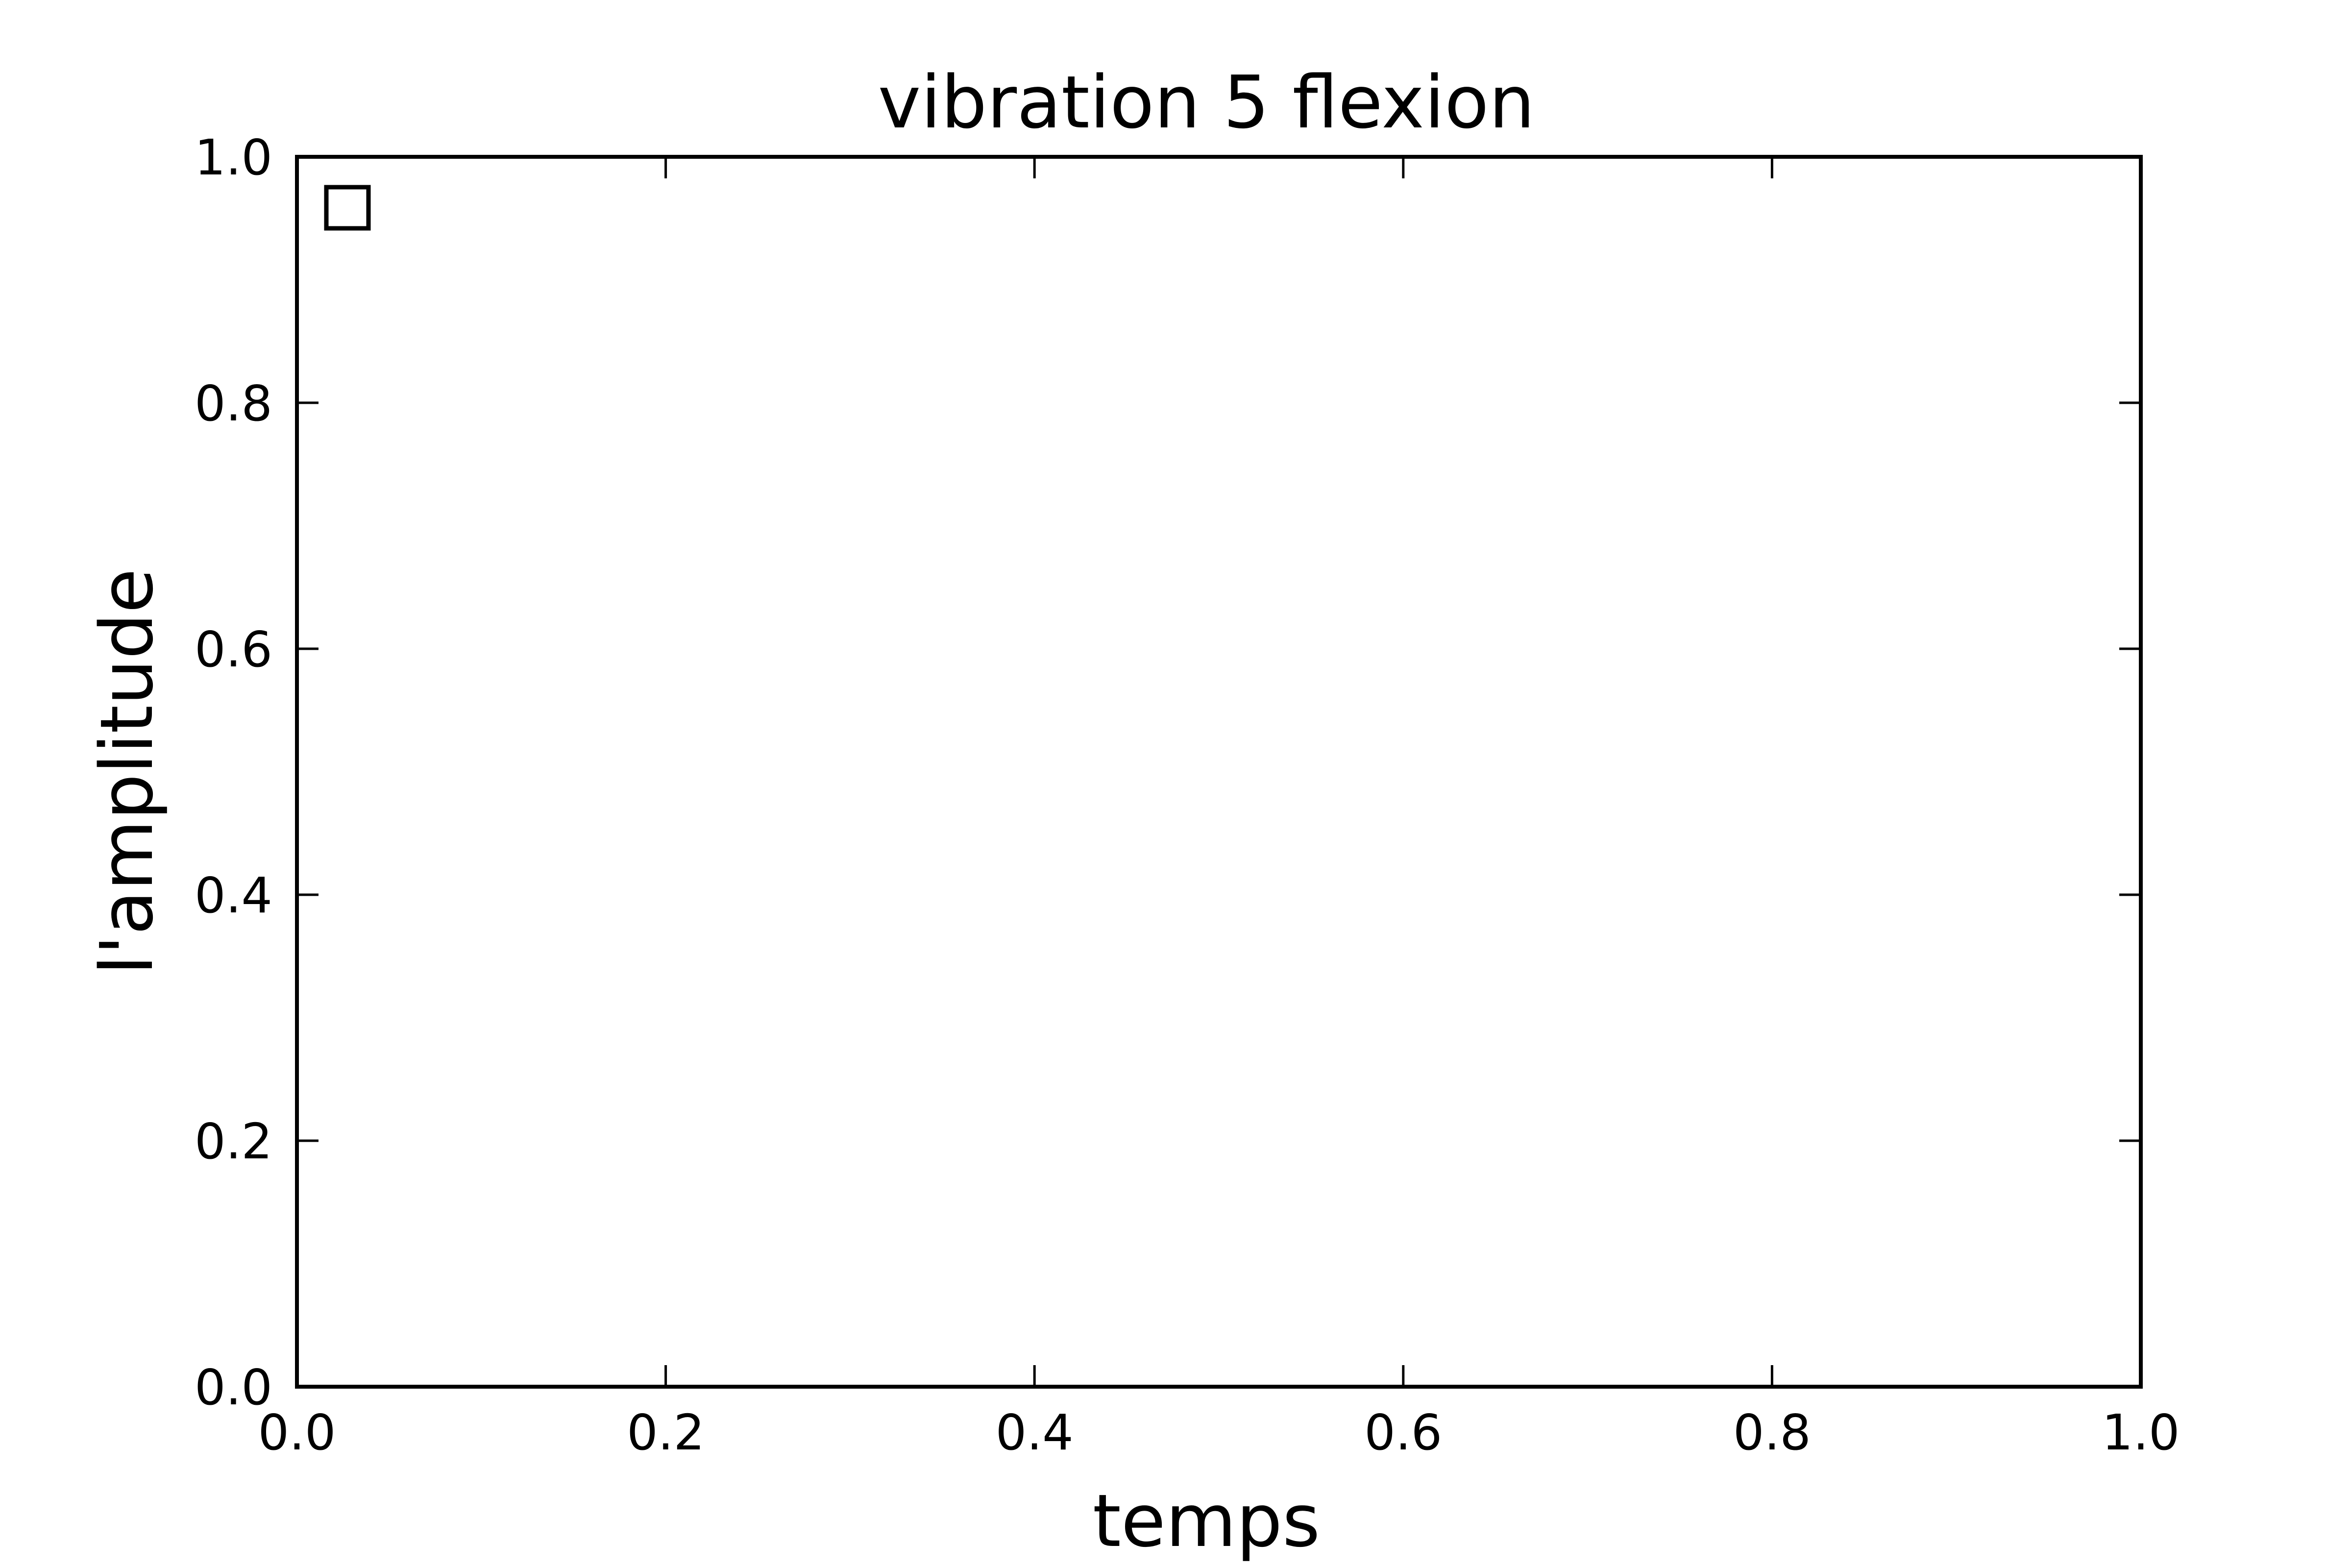 The height and width of the screenshot is (1568, 2352). I want to click on y-tick-label: 0.4, so click(233, 895).